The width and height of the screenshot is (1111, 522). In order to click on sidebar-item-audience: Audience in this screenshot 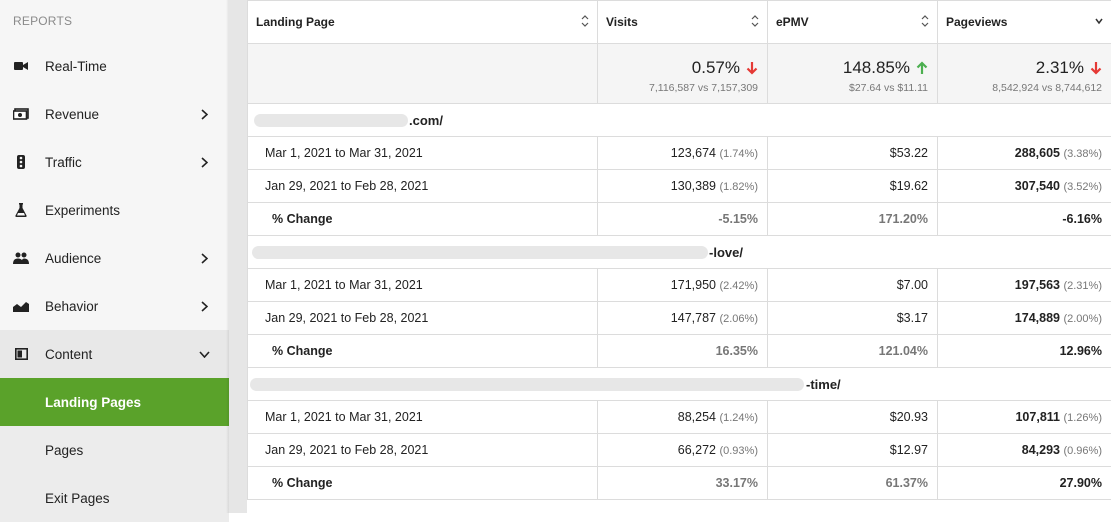, I will do `click(114, 258)`.